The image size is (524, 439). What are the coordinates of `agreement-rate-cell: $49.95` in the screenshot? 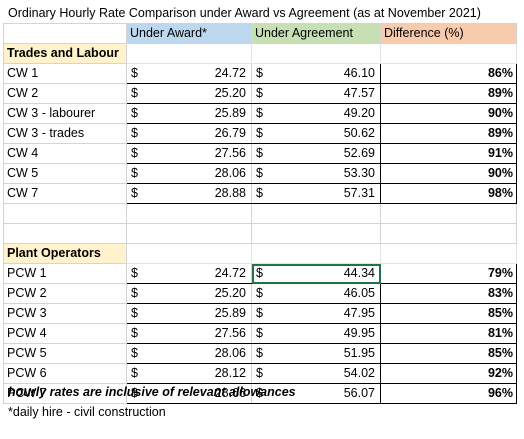 It's located at (316, 333).